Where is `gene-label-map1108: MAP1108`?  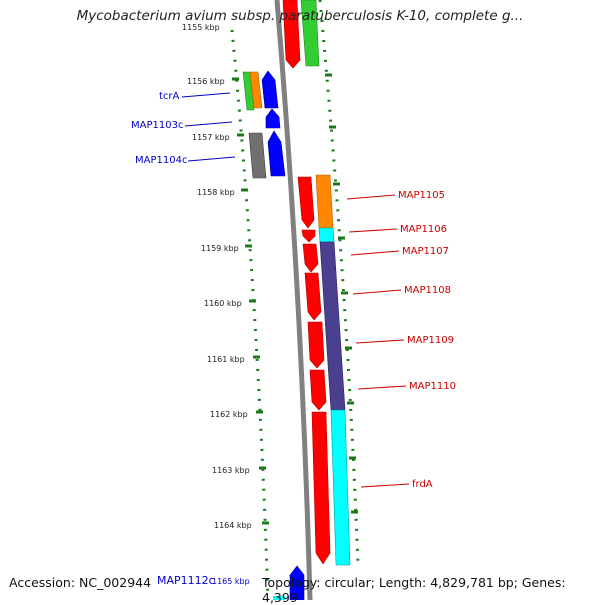 gene-label-map1108: MAP1108 is located at coordinates (427, 290).